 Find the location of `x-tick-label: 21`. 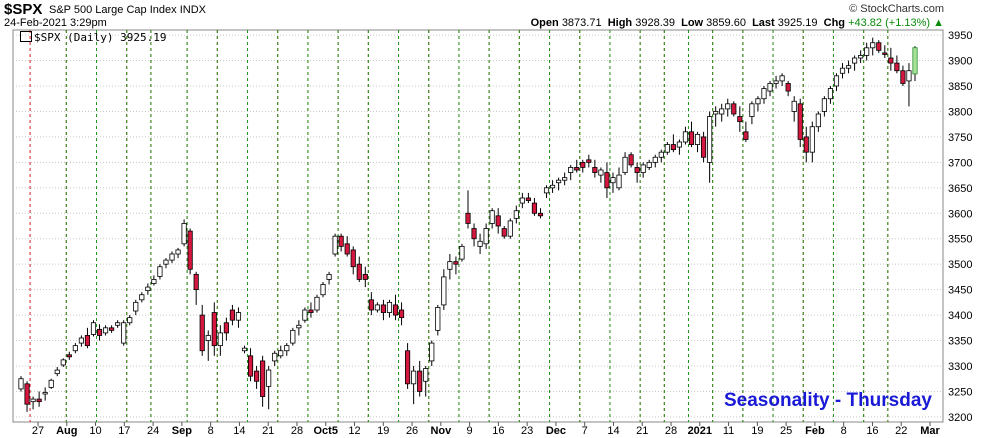

x-tick-label: 21 is located at coordinates (642, 431).